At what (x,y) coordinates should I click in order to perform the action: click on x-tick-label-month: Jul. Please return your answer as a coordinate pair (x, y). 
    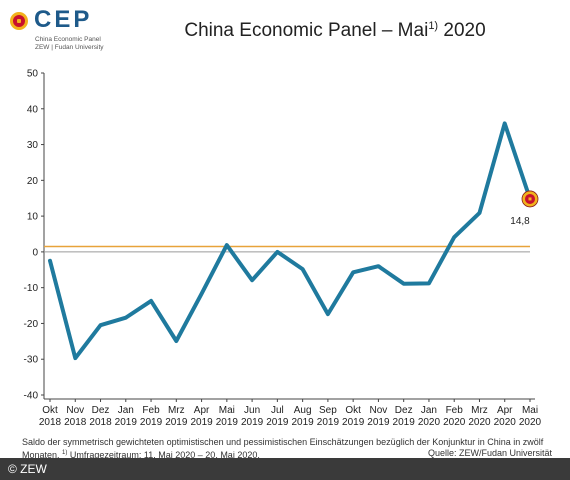
    Looking at the image, I should click on (277, 410).